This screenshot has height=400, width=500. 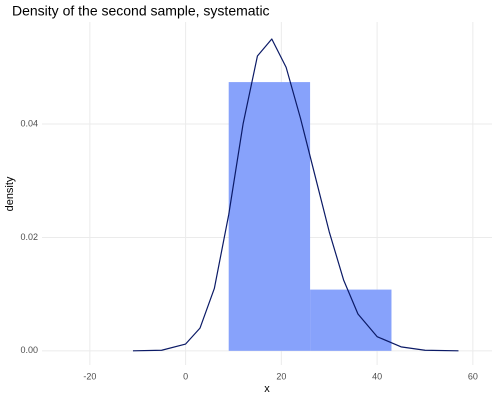 What do you see at coordinates (141, 11) in the screenshot?
I see `chart-title: Density of the second sample, systematic` at bounding box center [141, 11].